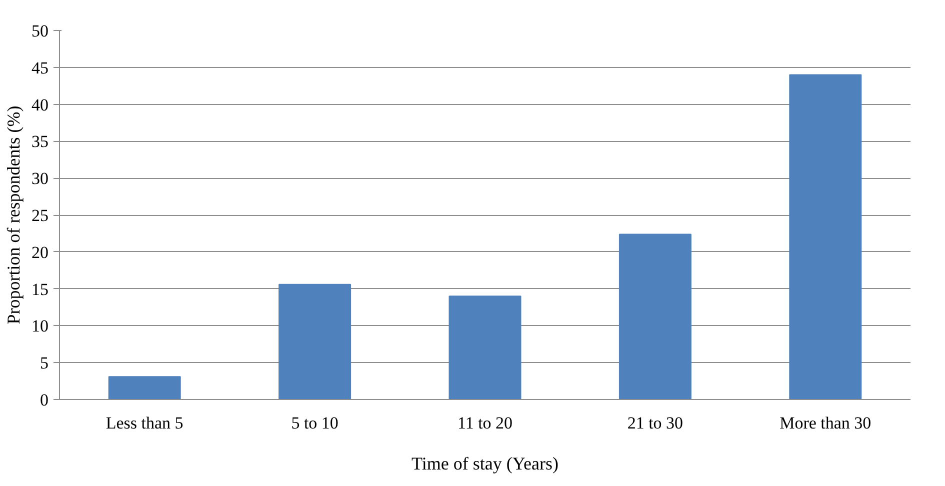 The image size is (945, 486). What do you see at coordinates (40, 68) in the screenshot?
I see `y-tick-label: 45` at bounding box center [40, 68].